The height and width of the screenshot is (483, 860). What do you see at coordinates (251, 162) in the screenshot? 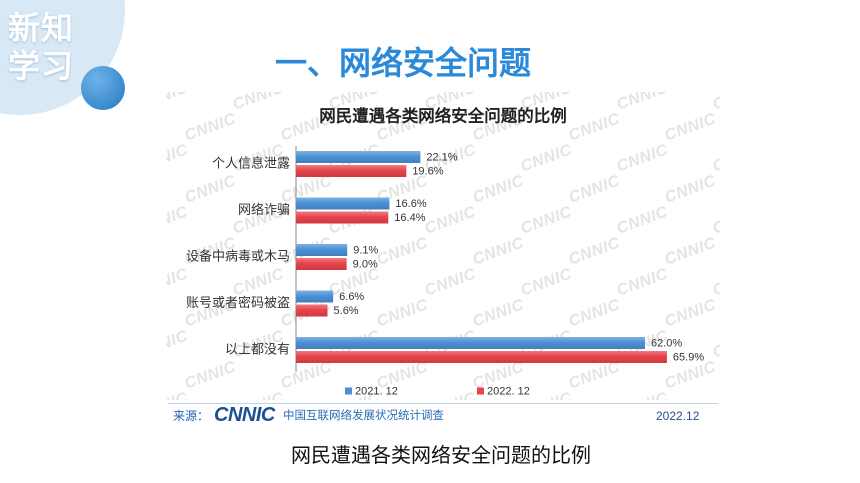
I see `category-label-1: 个人信息泄露` at bounding box center [251, 162].